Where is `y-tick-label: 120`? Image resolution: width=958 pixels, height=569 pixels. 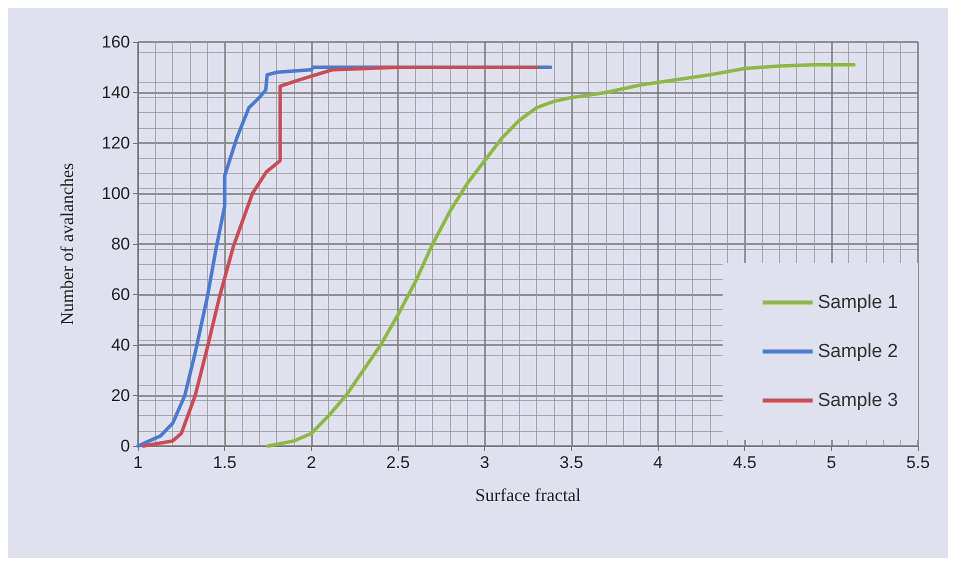
y-tick-label: 120 is located at coordinates (116, 143).